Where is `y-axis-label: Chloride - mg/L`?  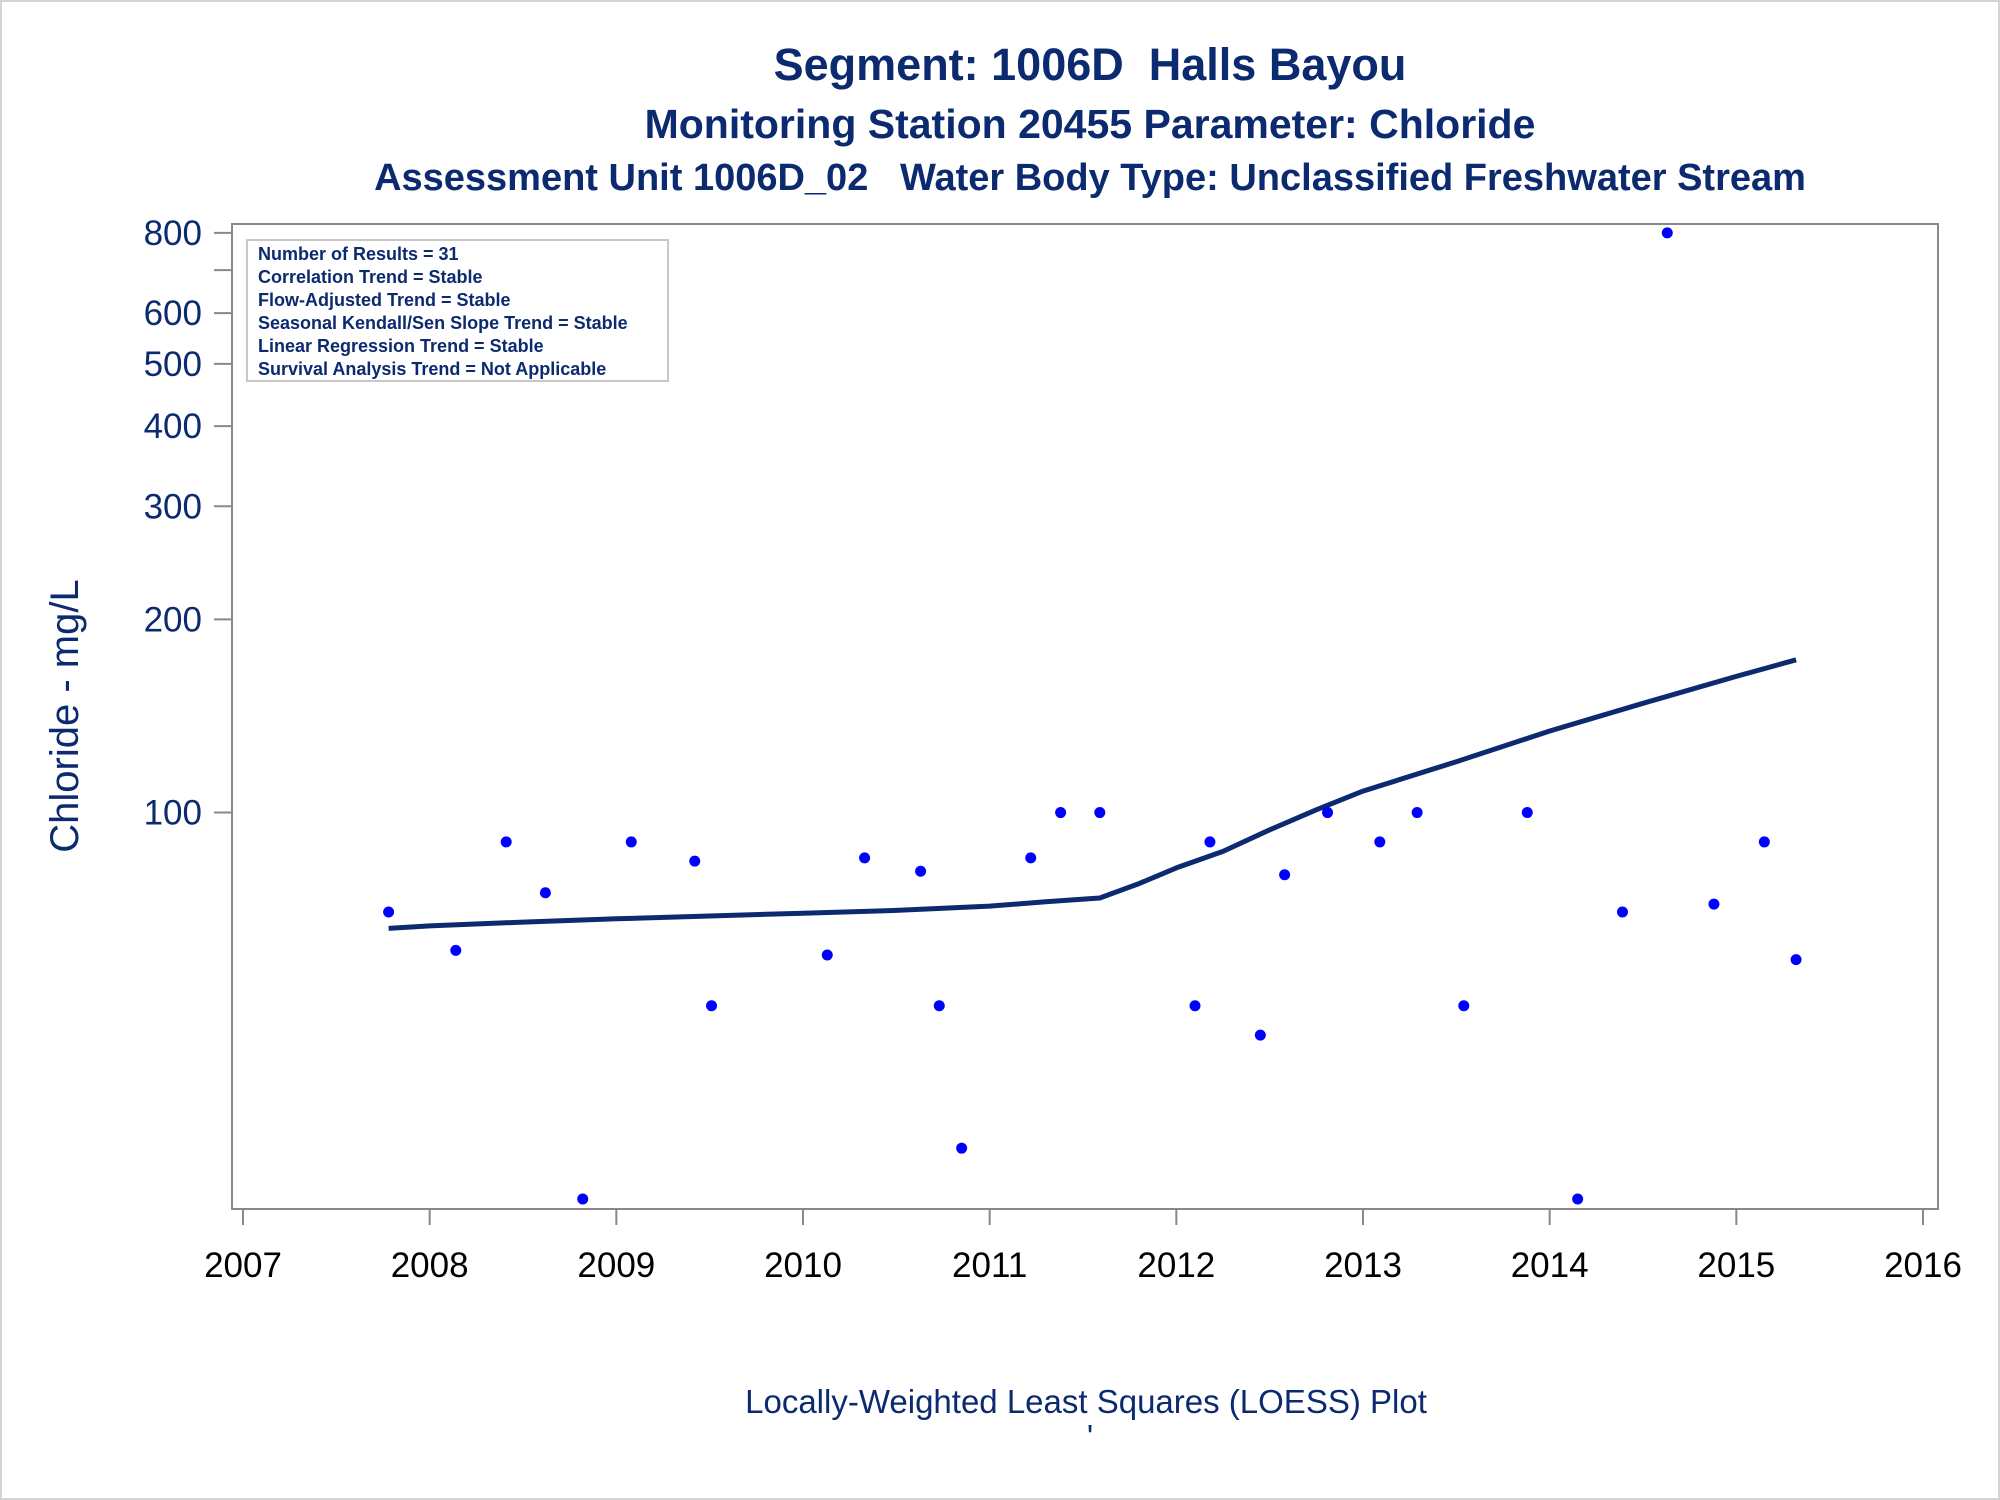
y-axis-label: Chloride - mg/L is located at coordinates (65, 715).